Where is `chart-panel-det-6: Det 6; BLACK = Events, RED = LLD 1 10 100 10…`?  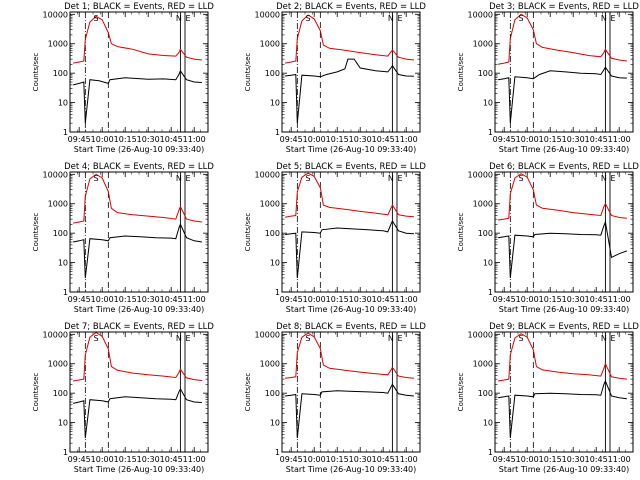 chart-panel-det-6: Det 6; BLACK = Events, RED = LLD 1 10 100 10… is located at coordinates (548, 238).